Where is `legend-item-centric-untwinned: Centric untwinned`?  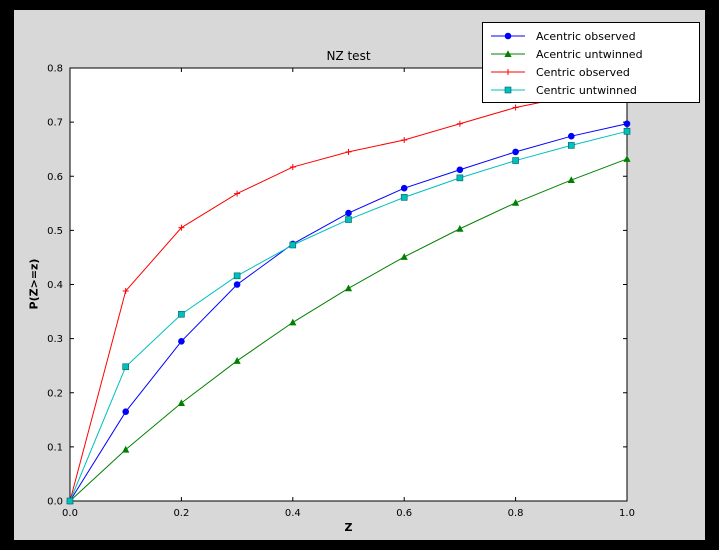
legend-item-centric-untwinned: Centric untwinned is located at coordinates (592, 90).